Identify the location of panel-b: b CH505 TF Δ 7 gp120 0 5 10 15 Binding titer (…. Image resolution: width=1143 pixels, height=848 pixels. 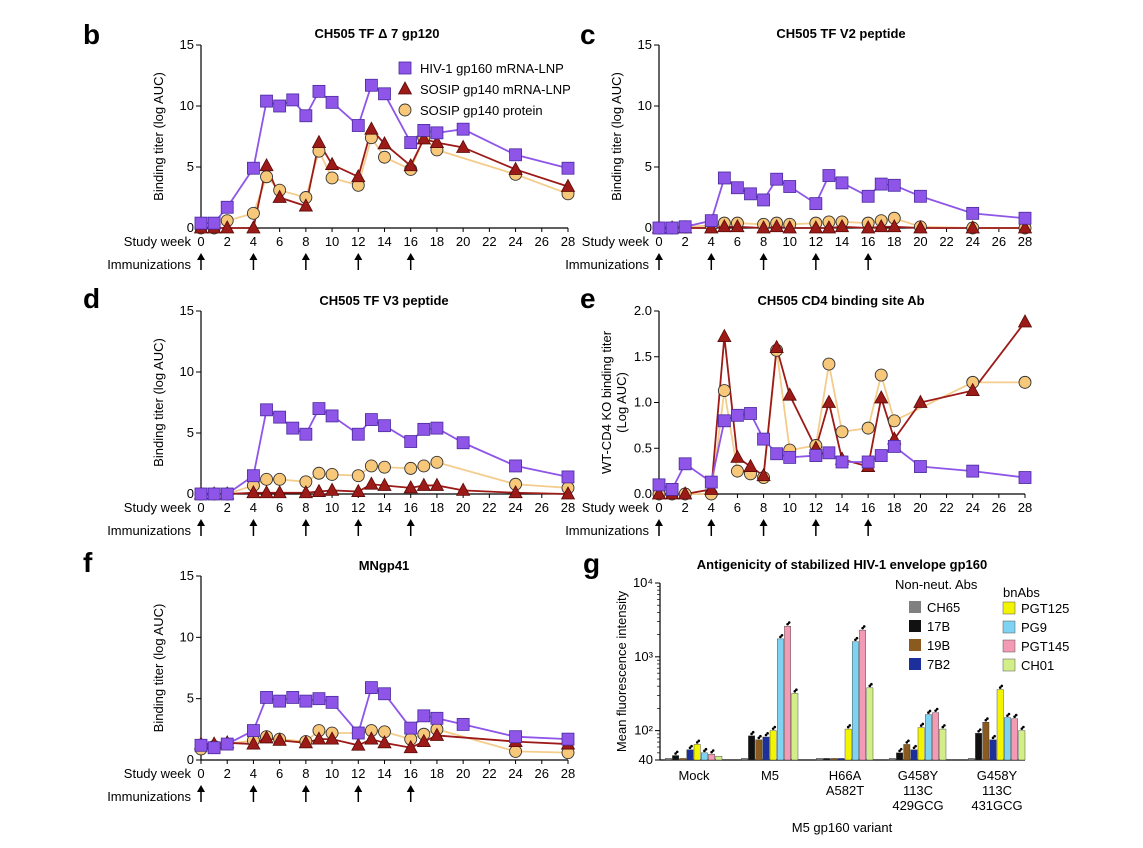
(329, 145).